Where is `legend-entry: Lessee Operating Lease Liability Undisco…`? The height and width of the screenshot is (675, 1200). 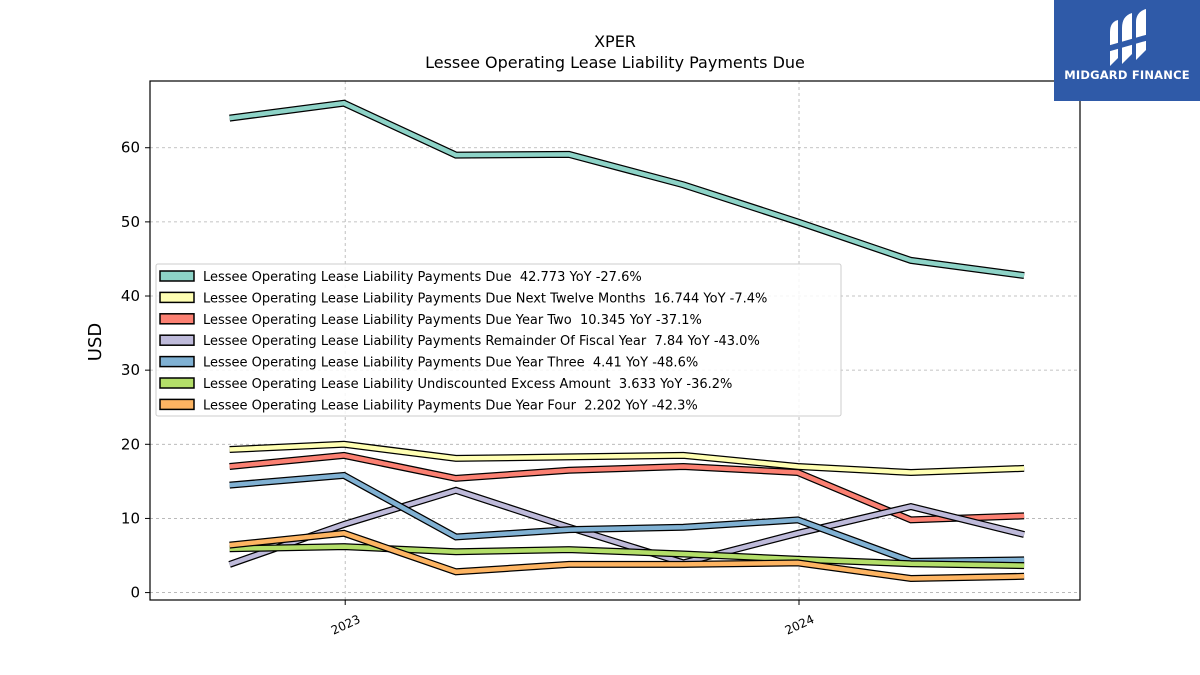 legend-entry: Lessee Operating Lease Liability Undisco… is located at coordinates (467, 384).